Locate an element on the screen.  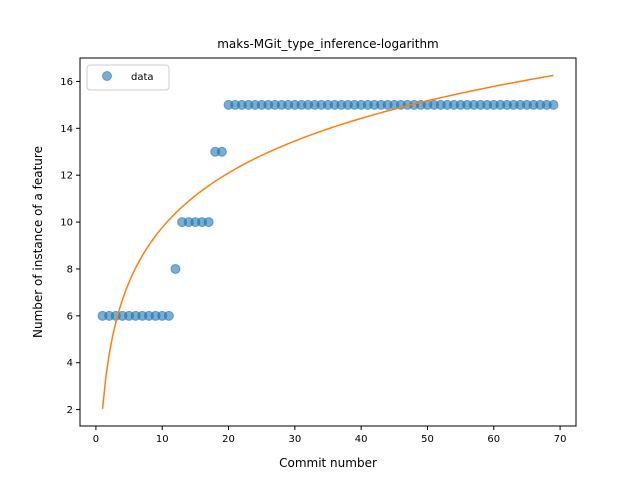
y-tick-label: 4 is located at coordinates (70, 363).